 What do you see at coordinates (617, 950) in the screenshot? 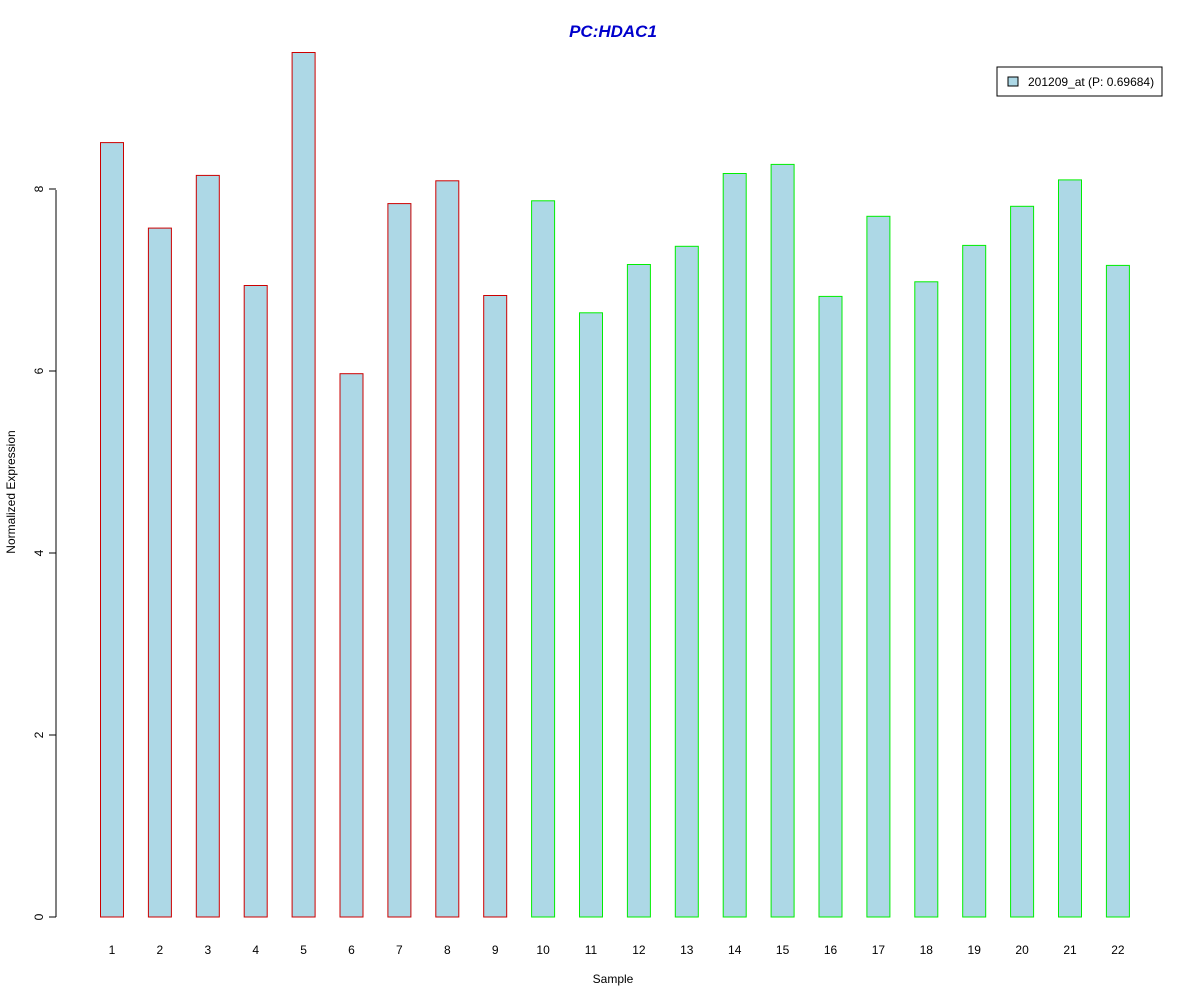
I see `x-tick-labels: 1 2 3 4 5 6 7 8 9 10 11 12 13 14 15 16 17 18 19 20 21 22` at bounding box center [617, 950].